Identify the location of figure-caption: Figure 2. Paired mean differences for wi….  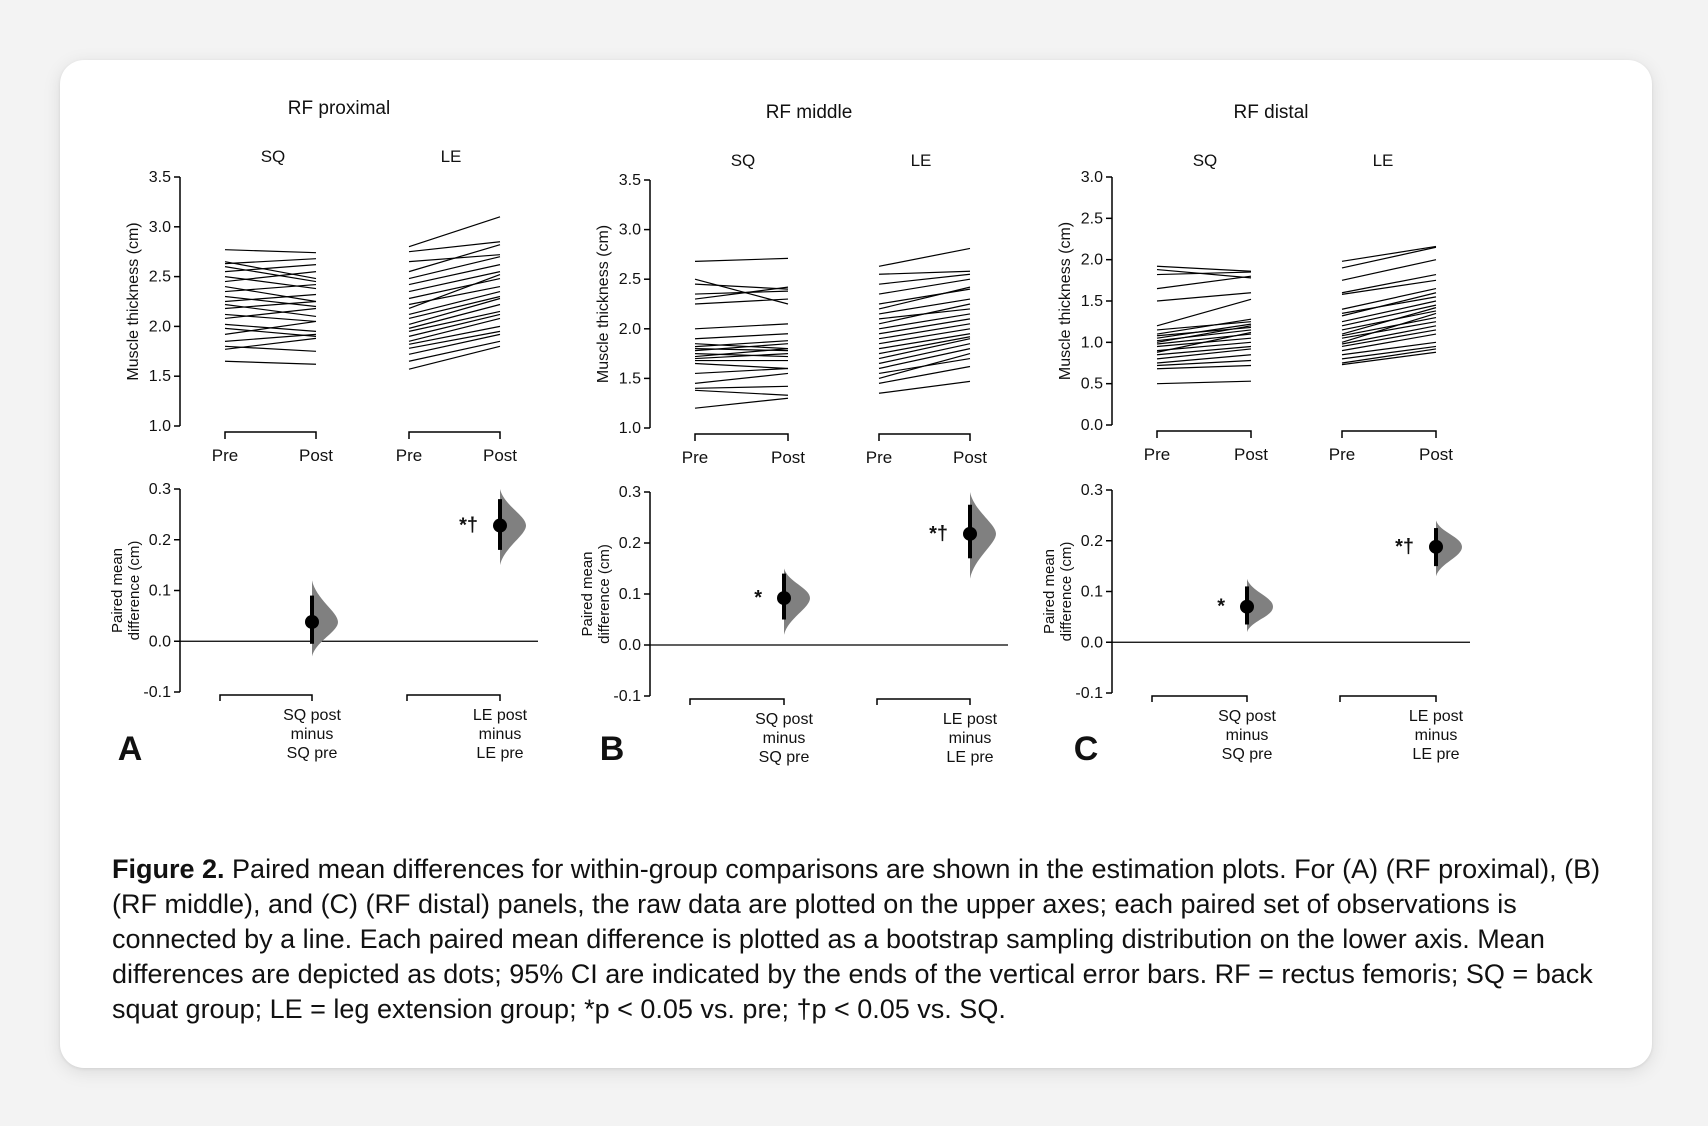
(860, 939).